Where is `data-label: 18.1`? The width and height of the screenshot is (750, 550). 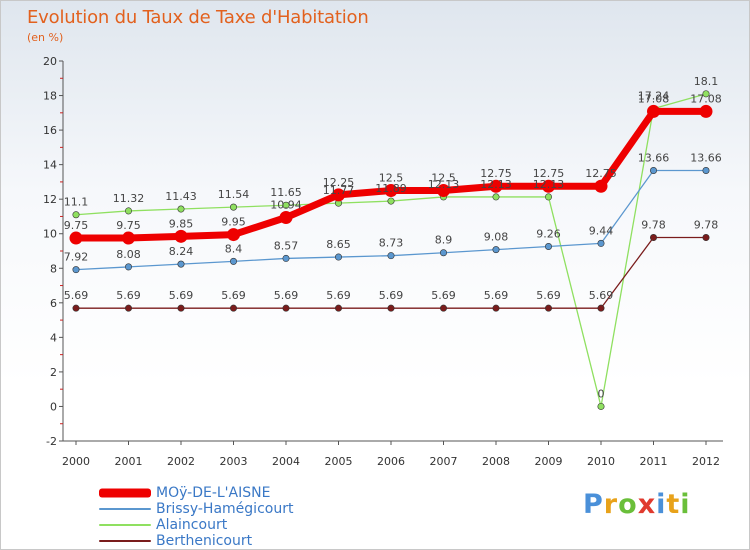
data-label: 18.1 is located at coordinates (706, 81).